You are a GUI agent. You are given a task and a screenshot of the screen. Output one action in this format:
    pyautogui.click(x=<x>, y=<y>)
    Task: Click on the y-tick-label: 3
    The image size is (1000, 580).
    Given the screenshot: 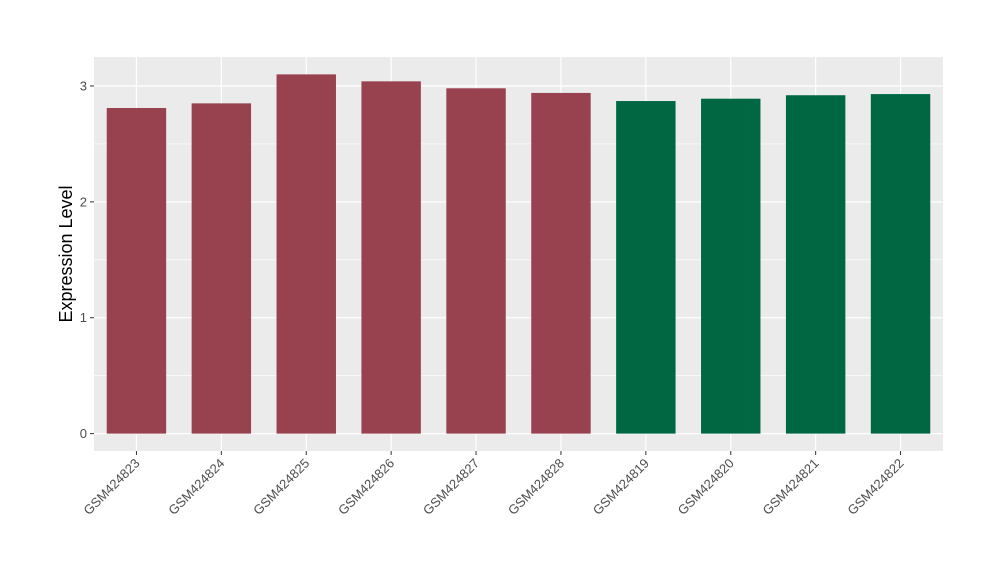 What is the action you would take?
    pyautogui.click(x=83, y=85)
    